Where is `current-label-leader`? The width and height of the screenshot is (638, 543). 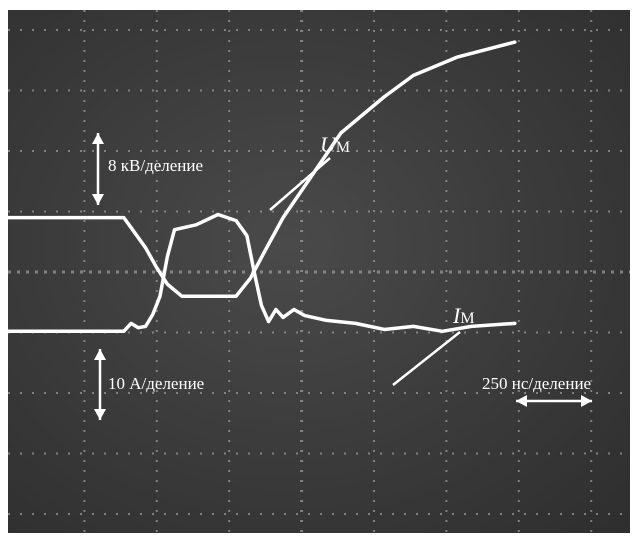
current-label-leader is located at coordinates (426, 358).